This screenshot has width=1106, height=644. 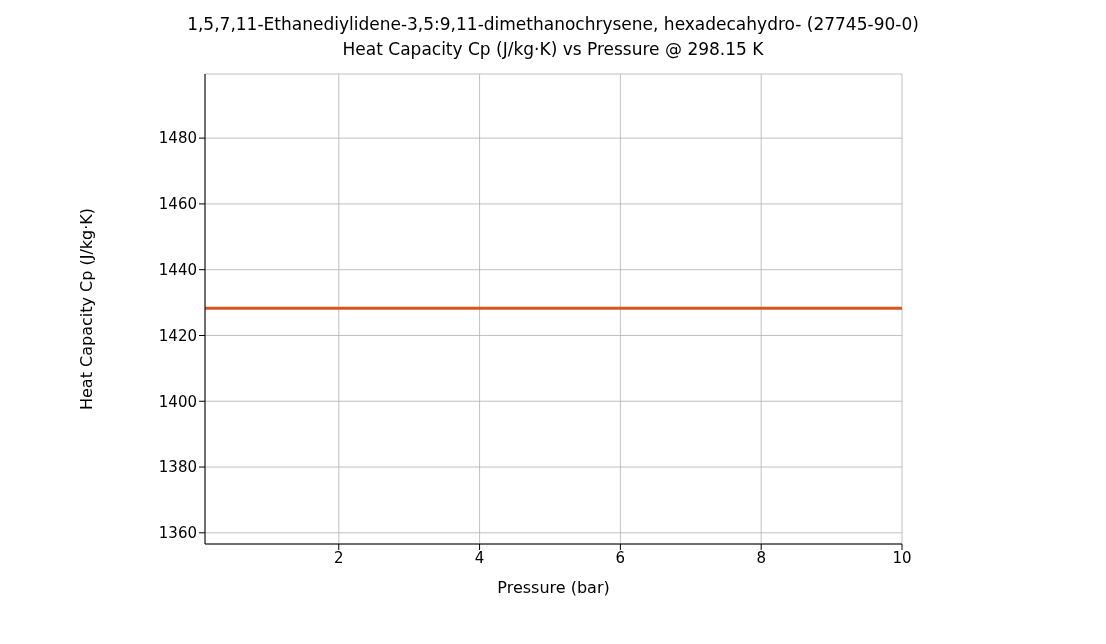 I want to click on y-axis-title: Heat Capacity Cp (J/kg·K), so click(x=86, y=309).